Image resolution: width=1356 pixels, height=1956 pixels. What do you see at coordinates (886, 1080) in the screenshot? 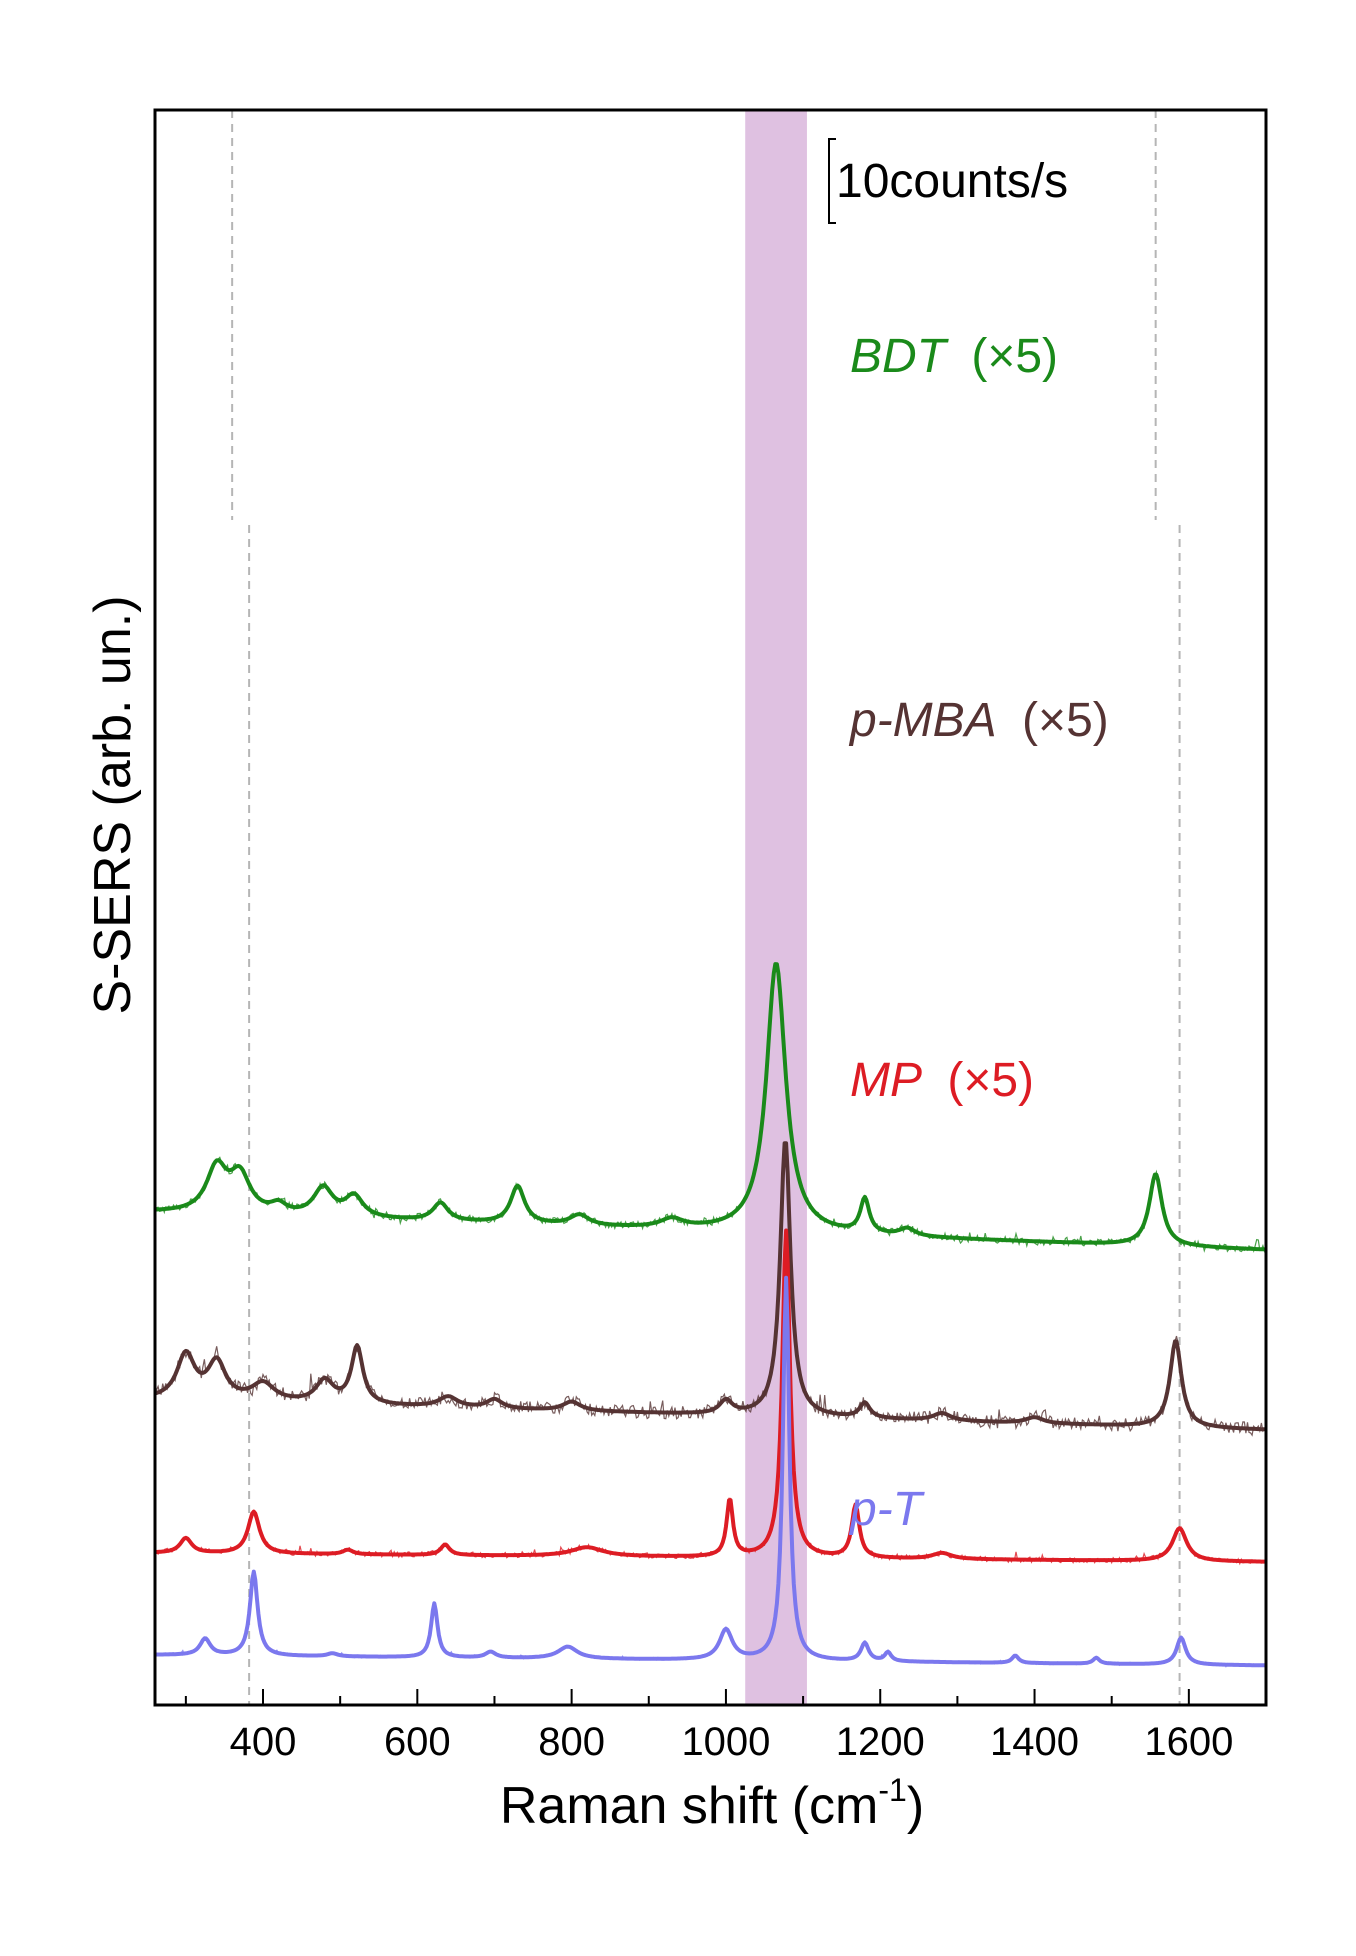
I see `series-name-mp: MP` at bounding box center [886, 1080].